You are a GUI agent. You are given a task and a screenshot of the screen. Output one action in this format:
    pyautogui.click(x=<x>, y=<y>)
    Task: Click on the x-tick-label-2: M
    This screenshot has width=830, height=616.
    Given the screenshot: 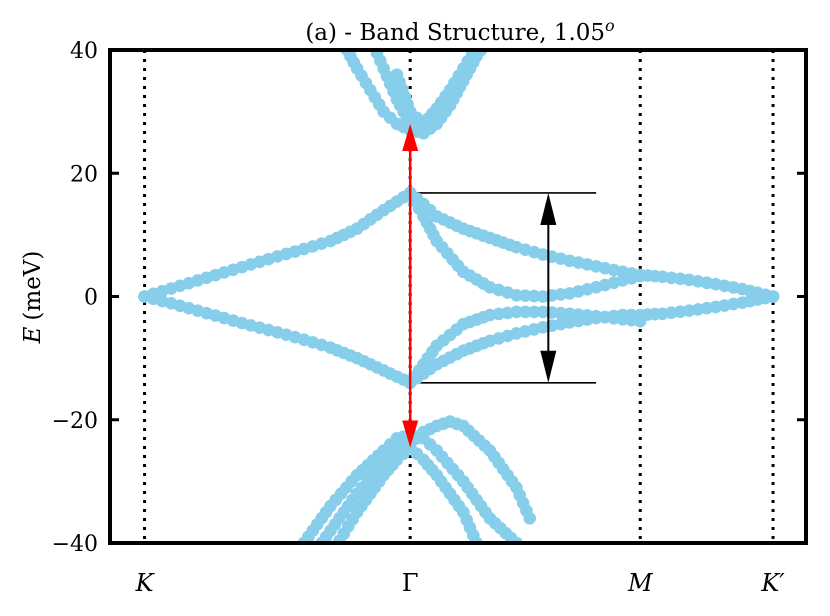 What is the action you would take?
    pyautogui.click(x=640, y=583)
    